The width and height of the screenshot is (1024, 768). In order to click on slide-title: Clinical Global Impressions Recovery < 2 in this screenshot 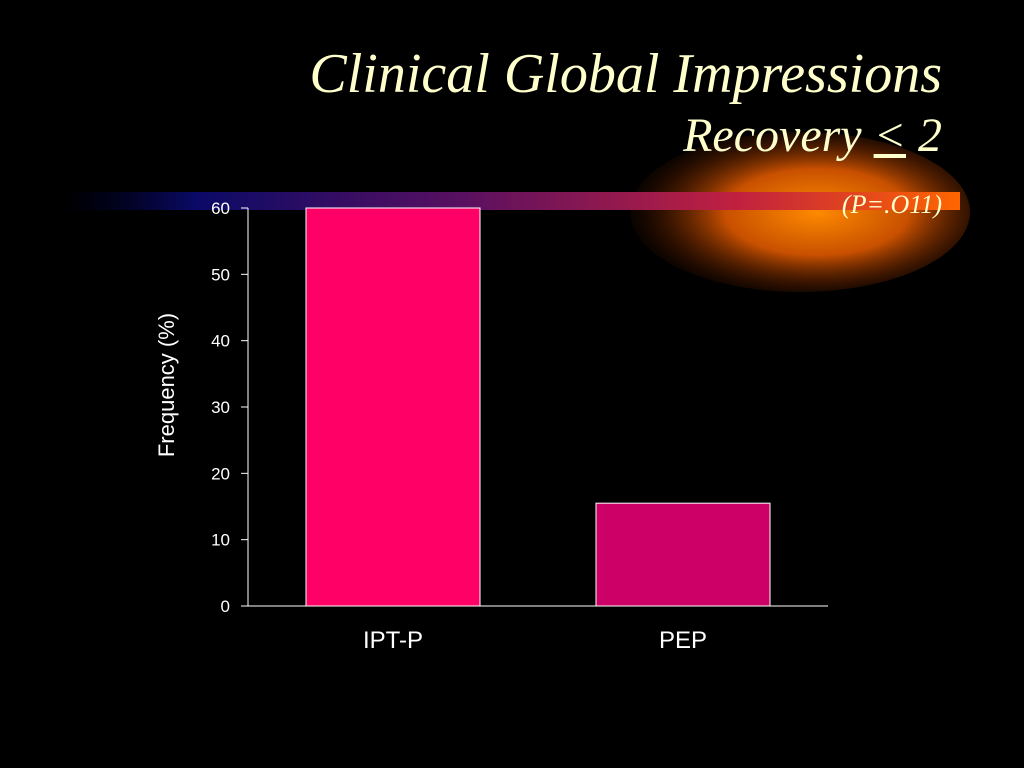, I will do `click(625, 102)`.